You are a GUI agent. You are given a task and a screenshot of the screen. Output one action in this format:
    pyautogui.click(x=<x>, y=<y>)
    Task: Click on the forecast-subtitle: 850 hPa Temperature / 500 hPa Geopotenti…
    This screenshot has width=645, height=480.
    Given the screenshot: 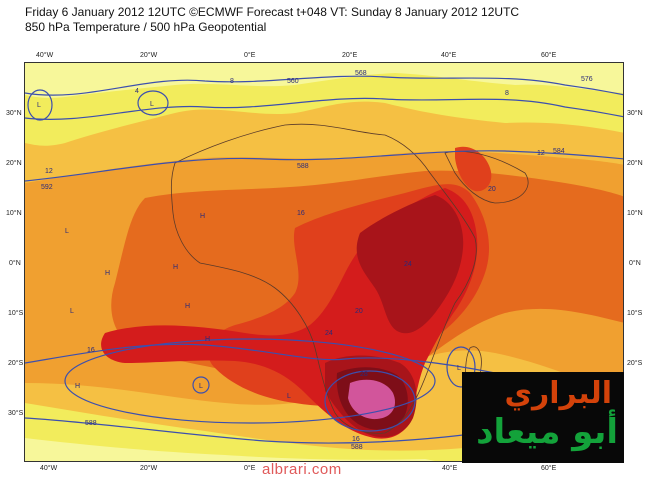 What is the action you would take?
    pyautogui.click(x=146, y=27)
    